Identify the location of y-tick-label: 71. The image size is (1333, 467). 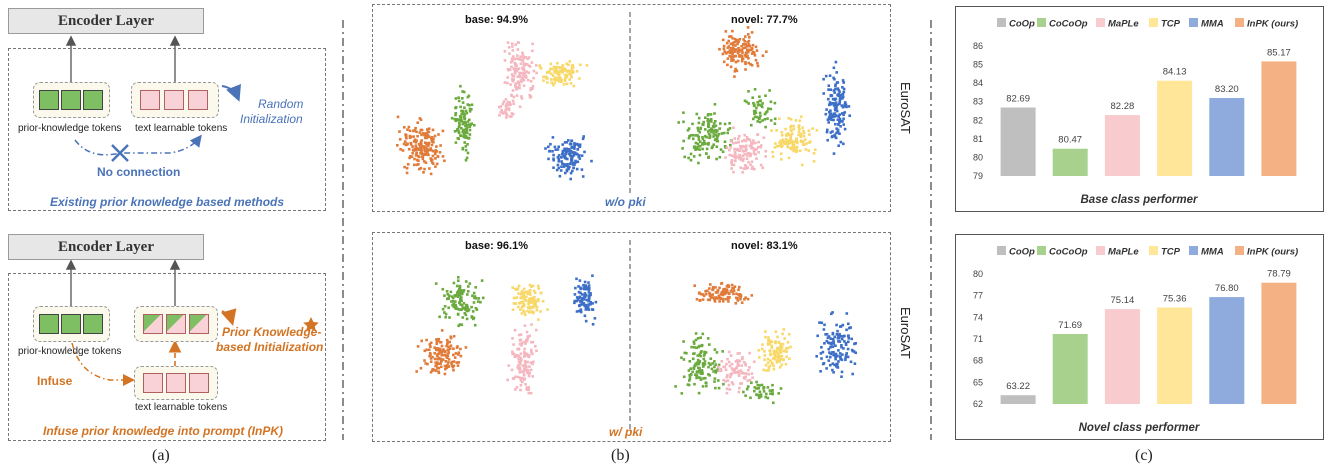
(978, 339).